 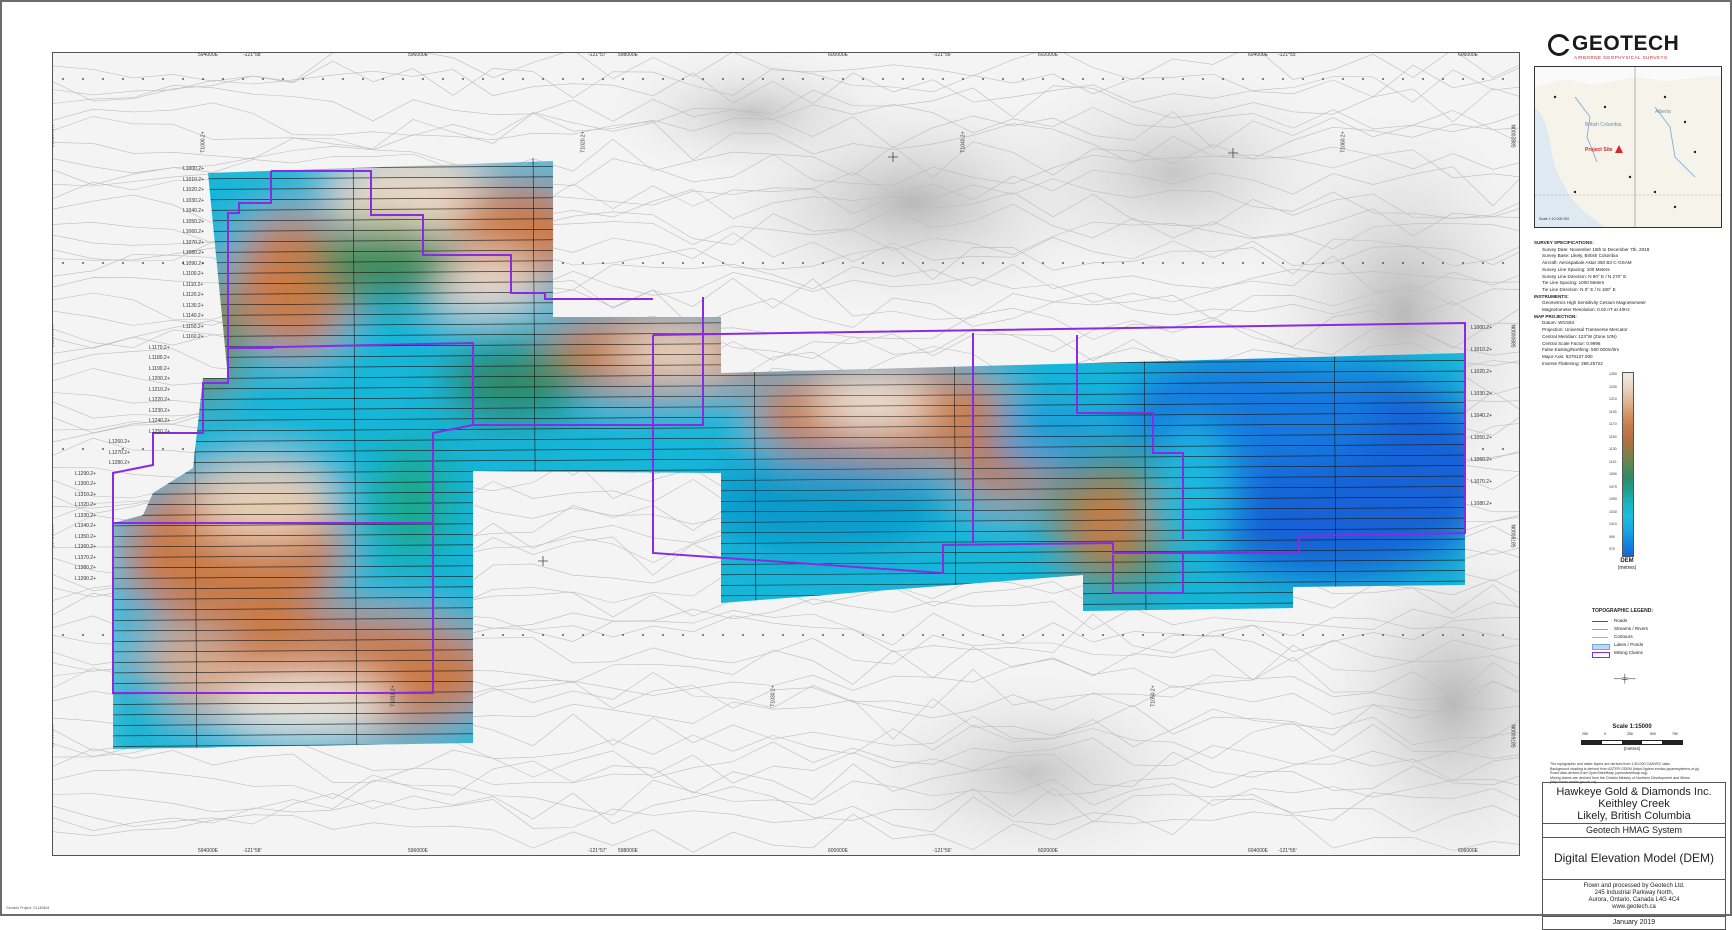 What do you see at coordinates (1632, 742) in the screenshot?
I see `scale-bar-graphic` at bounding box center [1632, 742].